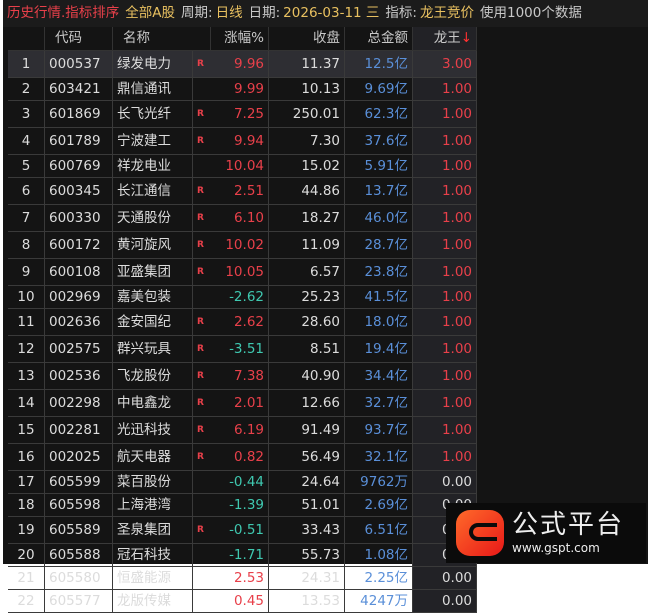 The height and width of the screenshot is (613, 655). Describe the element at coordinates (378, 191) in the screenshot. I see `total-amount: 13.7亿` at that location.